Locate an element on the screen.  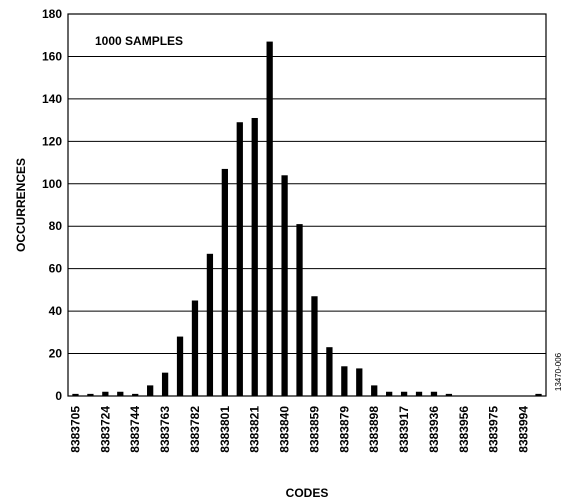
figure-id: 13470-006 is located at coordinates (558, 371).